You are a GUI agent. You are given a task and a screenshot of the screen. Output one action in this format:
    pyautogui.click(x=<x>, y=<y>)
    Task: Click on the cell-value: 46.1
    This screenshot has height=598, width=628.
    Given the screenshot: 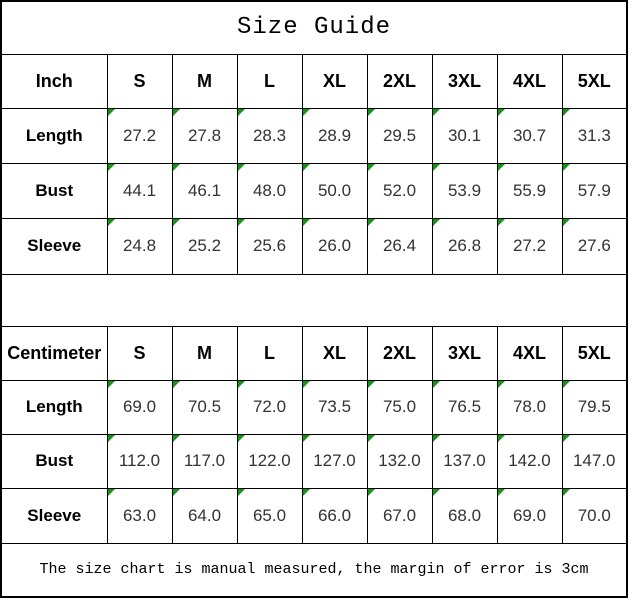 What is the action you would take?
    pyautogui.click(x=204, y=190)
    